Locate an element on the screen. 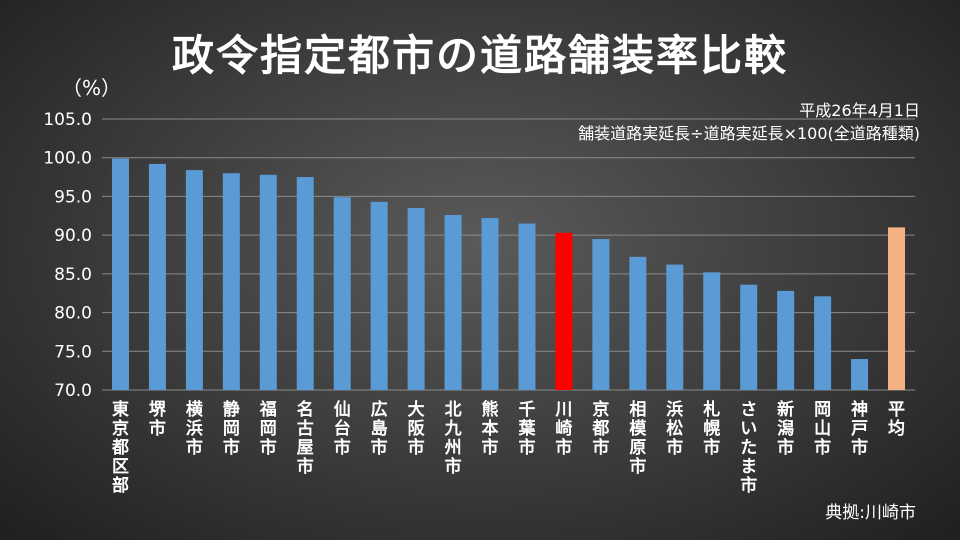 The image size is (960, 540). x-category-label: さいたま市 is located at coordinates (748, 448).